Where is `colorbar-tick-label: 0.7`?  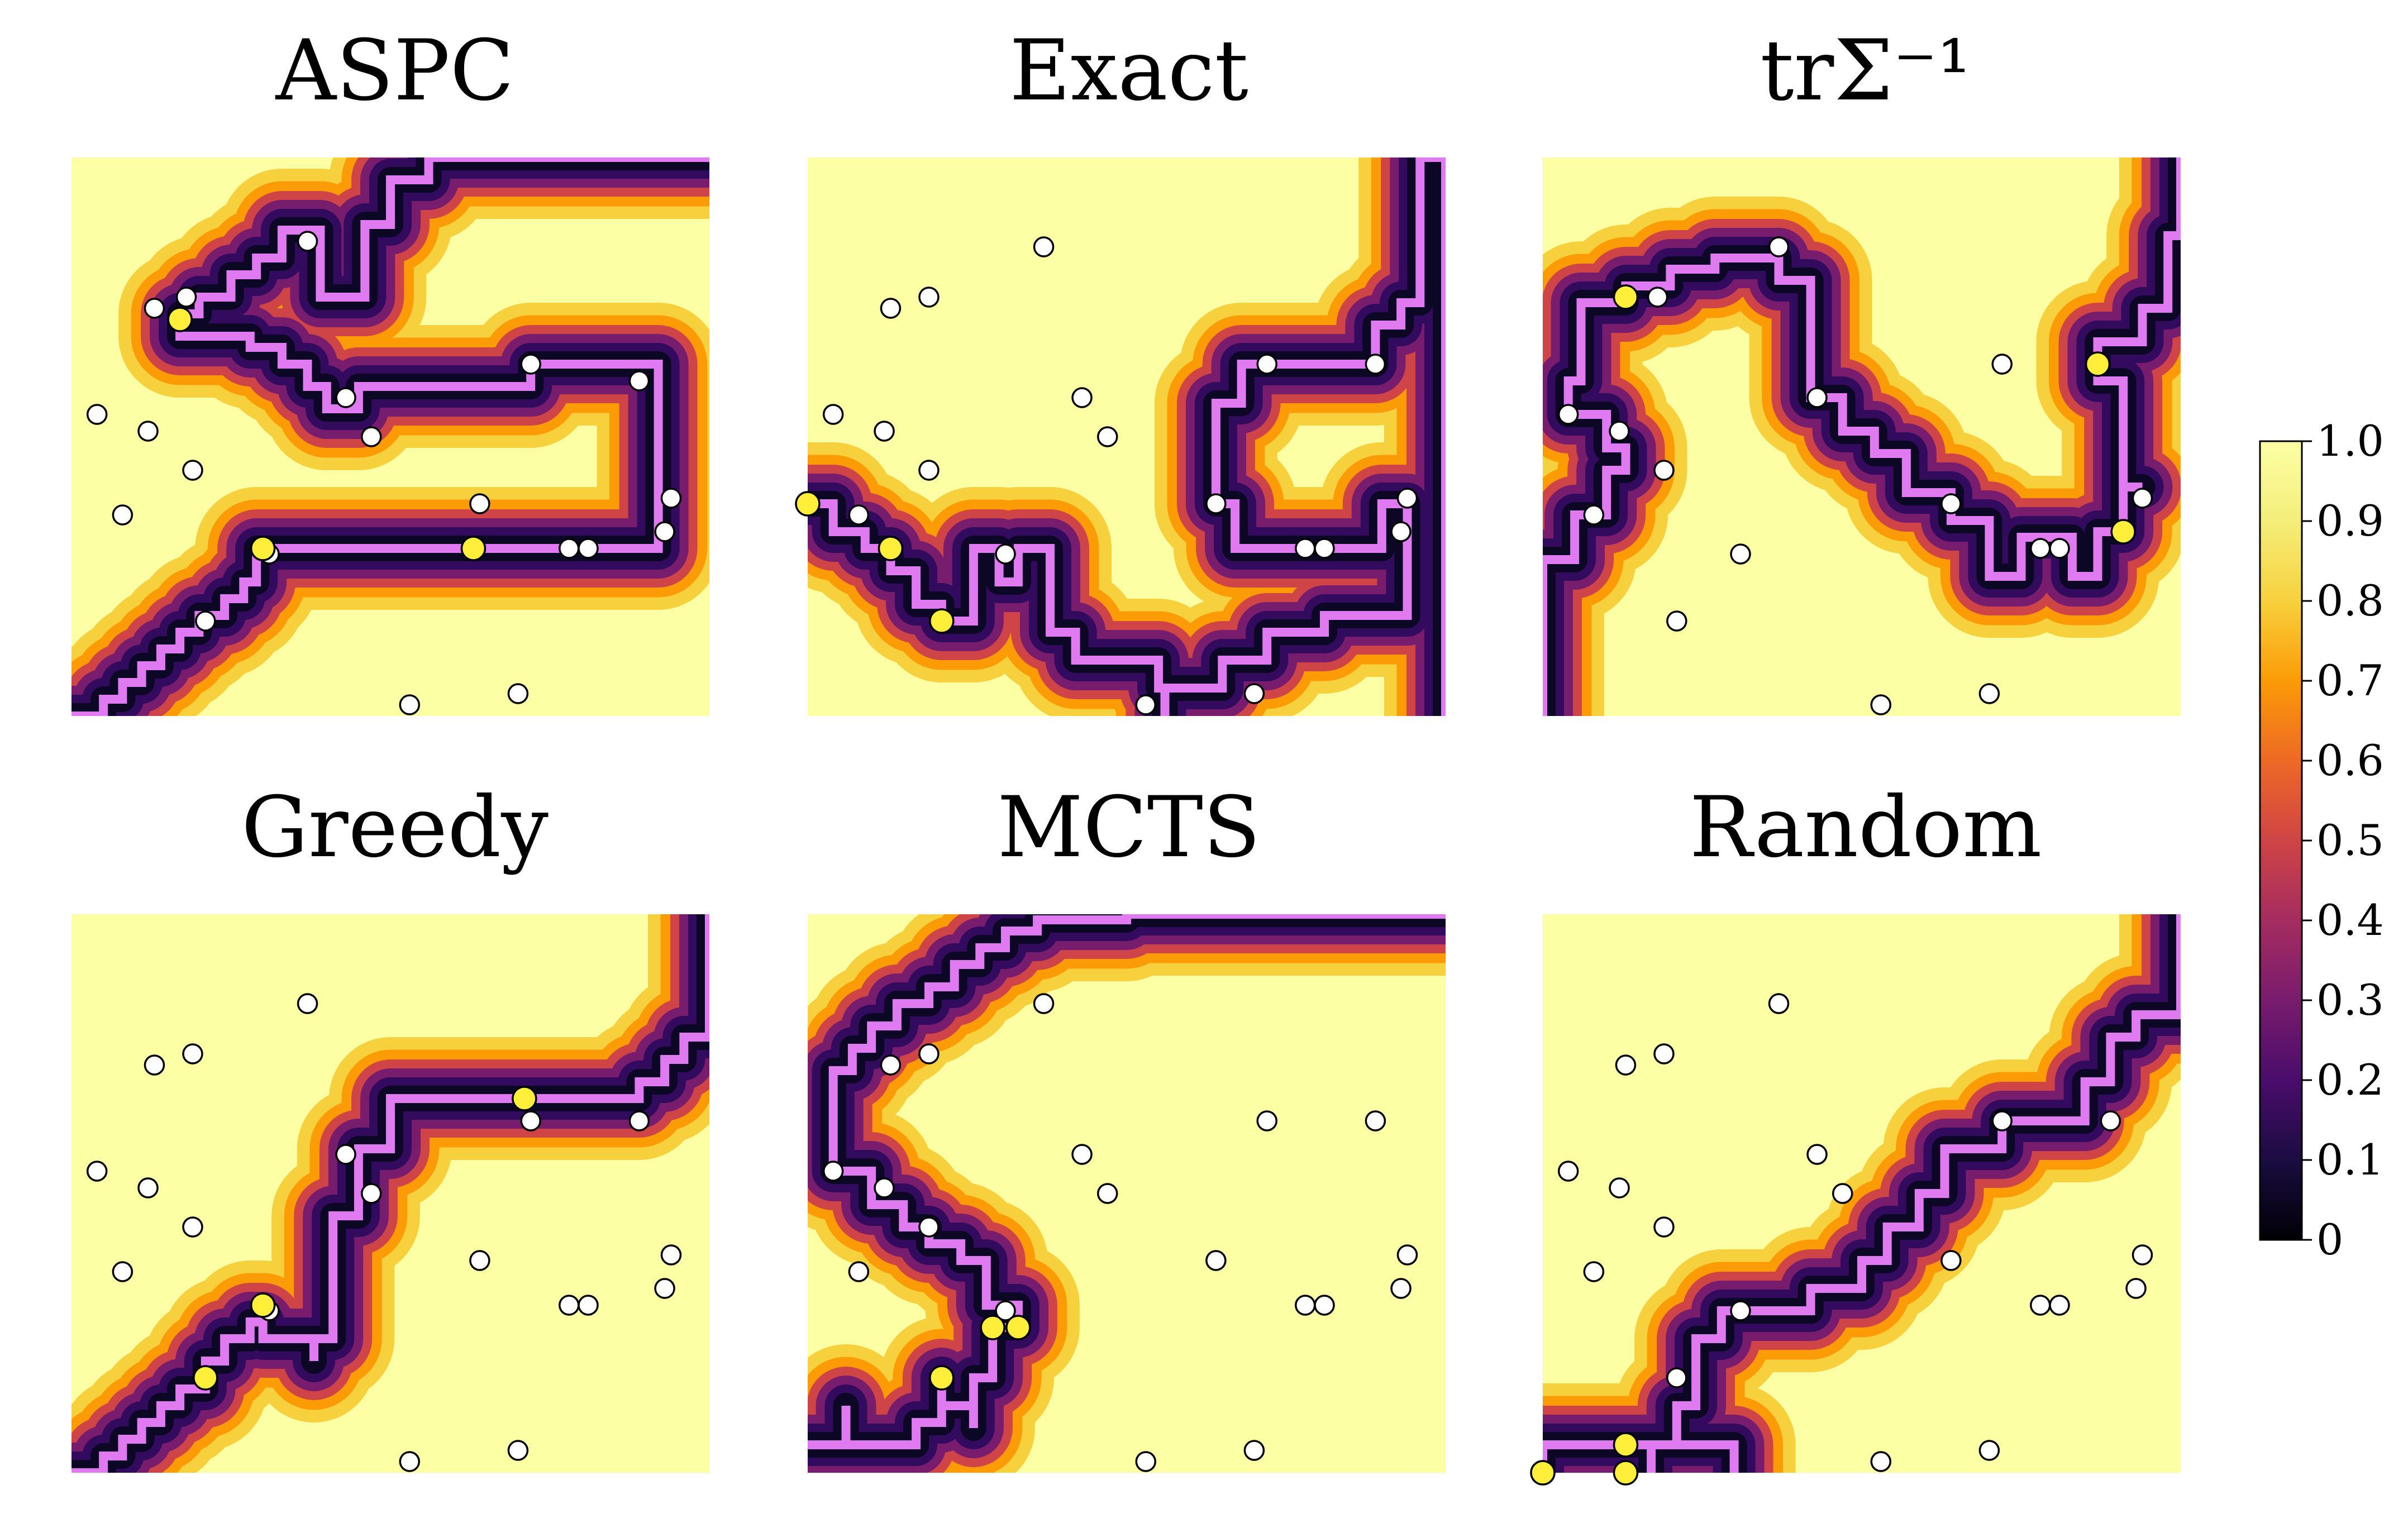
colorbar-tick-label: 0.7 is located at coordinates (2350, 681).